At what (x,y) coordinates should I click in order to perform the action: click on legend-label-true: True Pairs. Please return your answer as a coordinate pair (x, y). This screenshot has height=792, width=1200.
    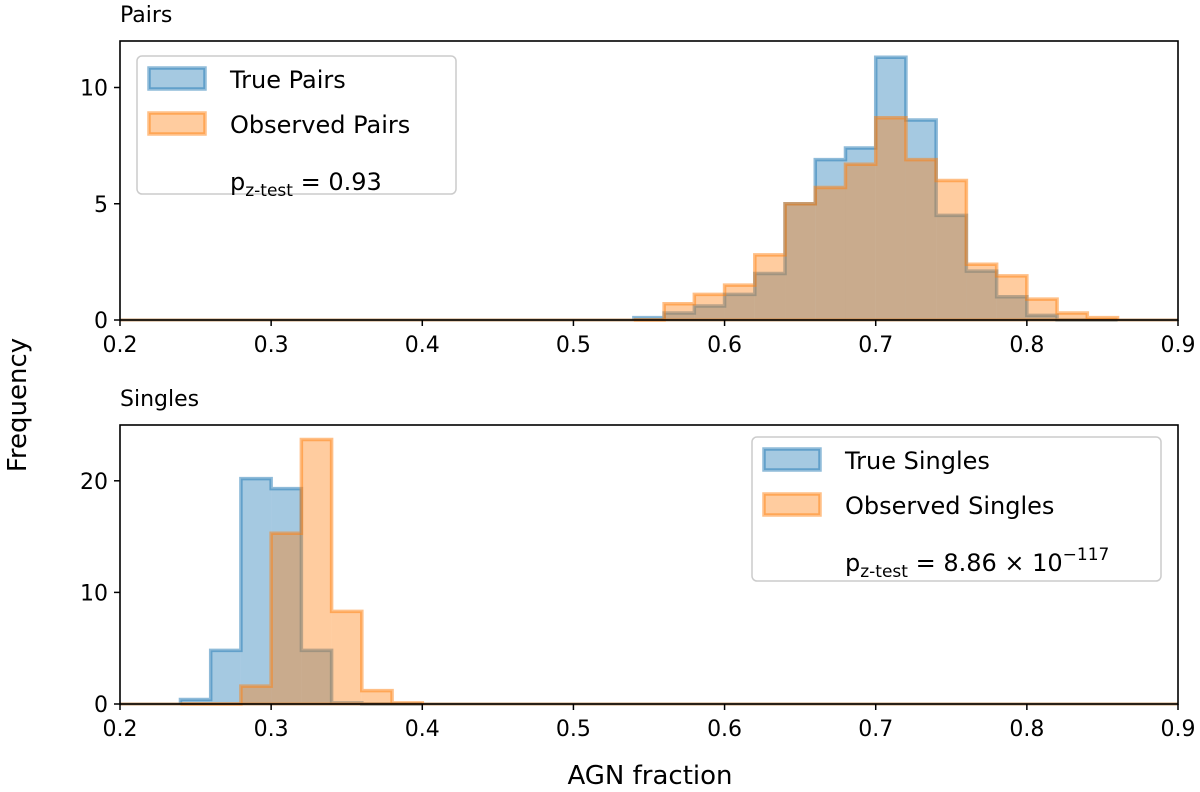
    Looking at the image, I should click on (287, 80).